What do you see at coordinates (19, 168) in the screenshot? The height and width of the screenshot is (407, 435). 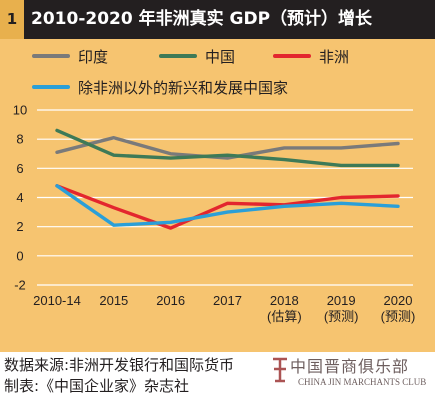 I see `y-tick-label: 6` at bounding box center [19, 168].